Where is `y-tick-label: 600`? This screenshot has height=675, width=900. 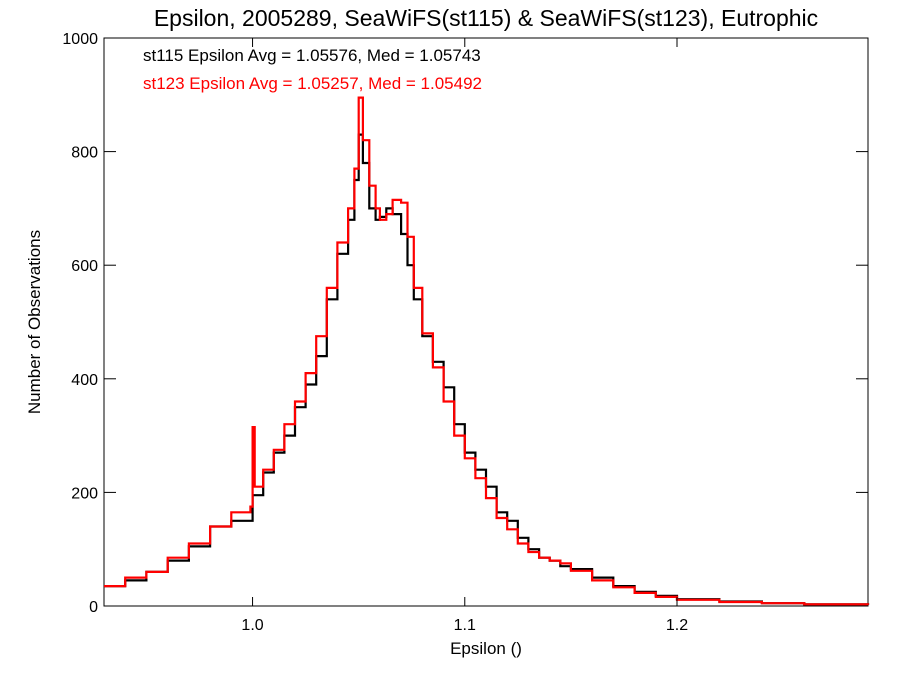 y-tick-label: 600 is located at coordinates (84, 266).